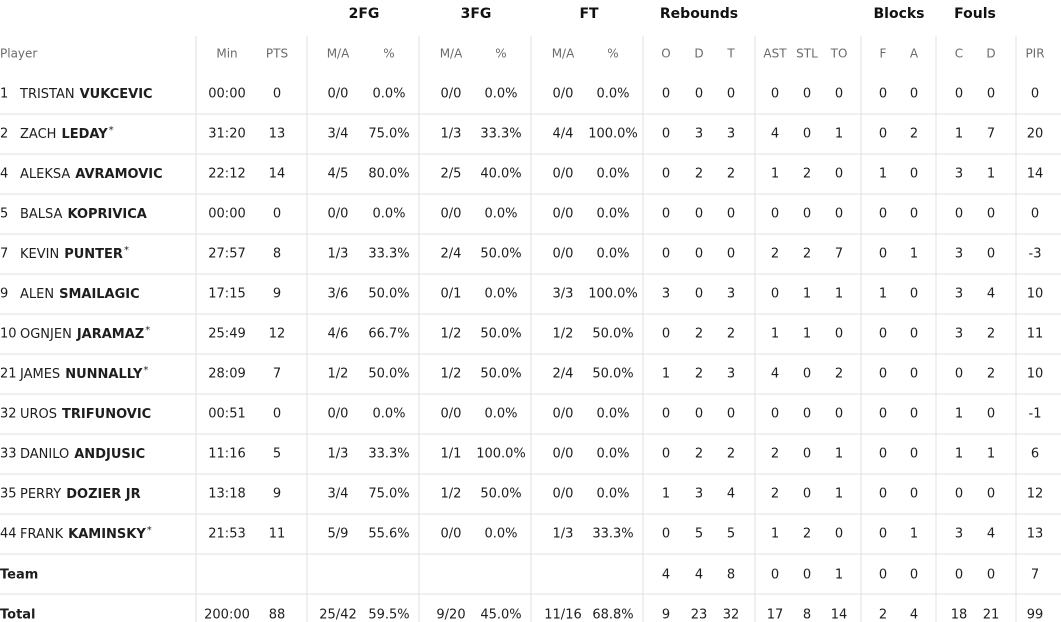 The width and height of the screenshot is (1061, 622). I want to click on player-number: 9, so click(4, 294).